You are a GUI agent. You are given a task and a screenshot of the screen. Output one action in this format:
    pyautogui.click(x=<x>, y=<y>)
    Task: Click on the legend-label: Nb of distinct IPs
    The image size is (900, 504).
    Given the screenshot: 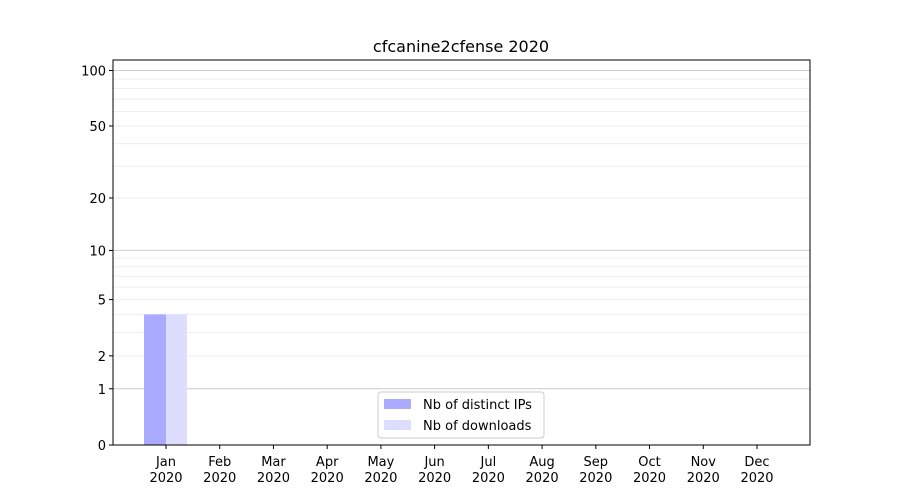 What is the action you would take?
    pyautogui.click(x=477, y=405)
    